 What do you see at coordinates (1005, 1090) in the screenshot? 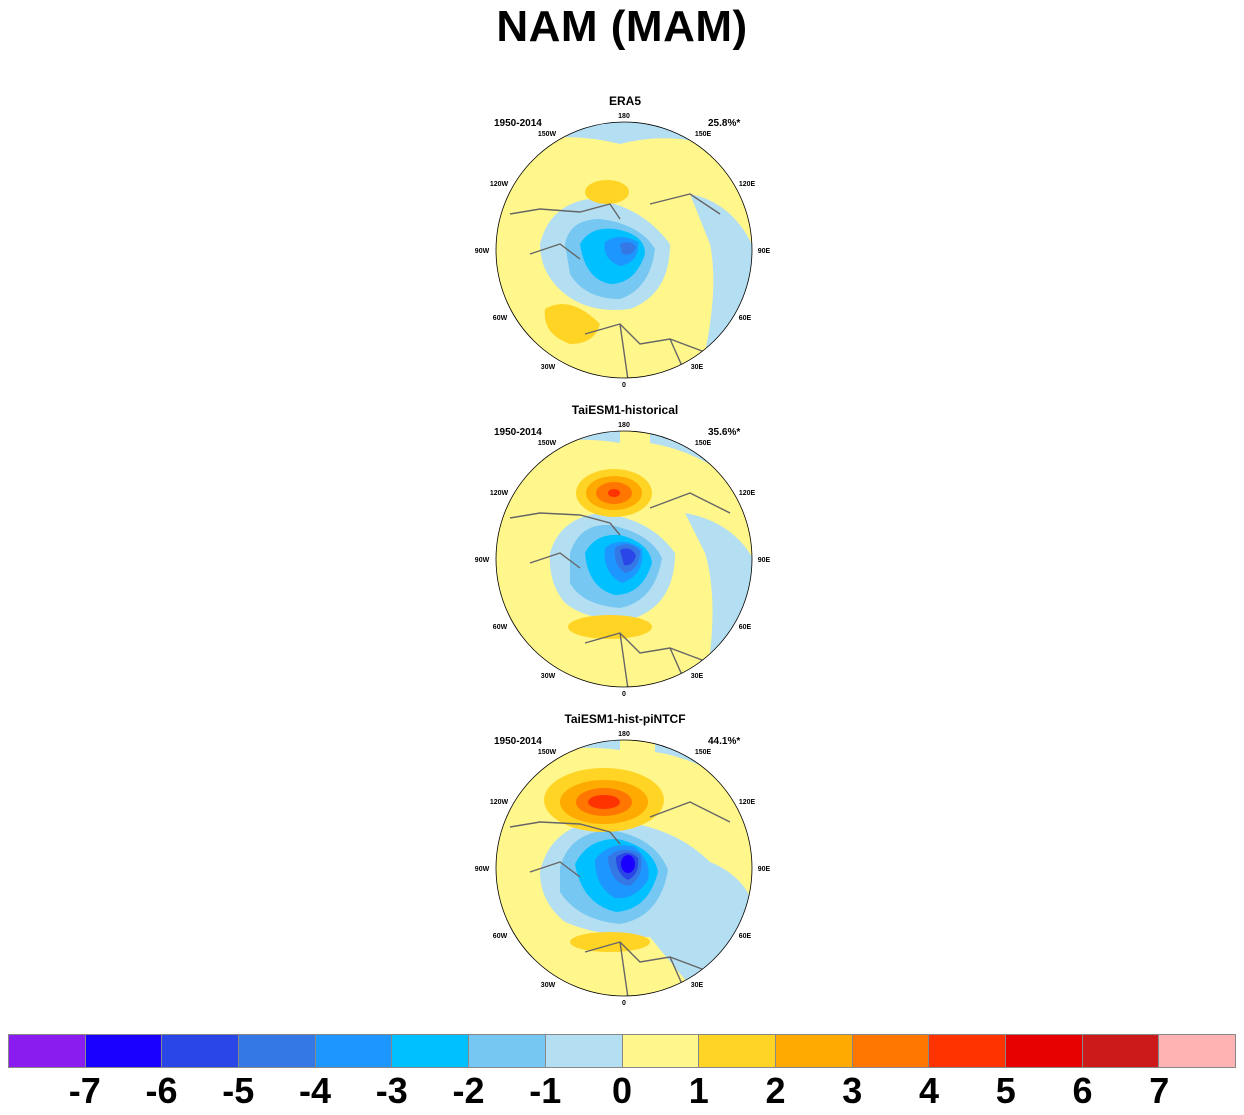
I see `colorbar-tick-label: 5` at bounding box center [1005, 1090].